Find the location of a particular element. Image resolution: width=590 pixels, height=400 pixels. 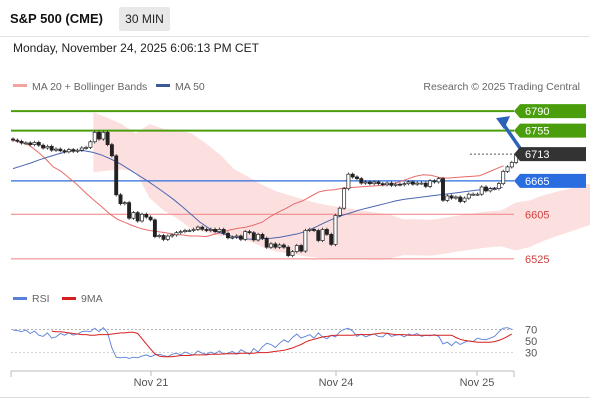

level-label-6605: 6605 is located at coordinates (537, 215).